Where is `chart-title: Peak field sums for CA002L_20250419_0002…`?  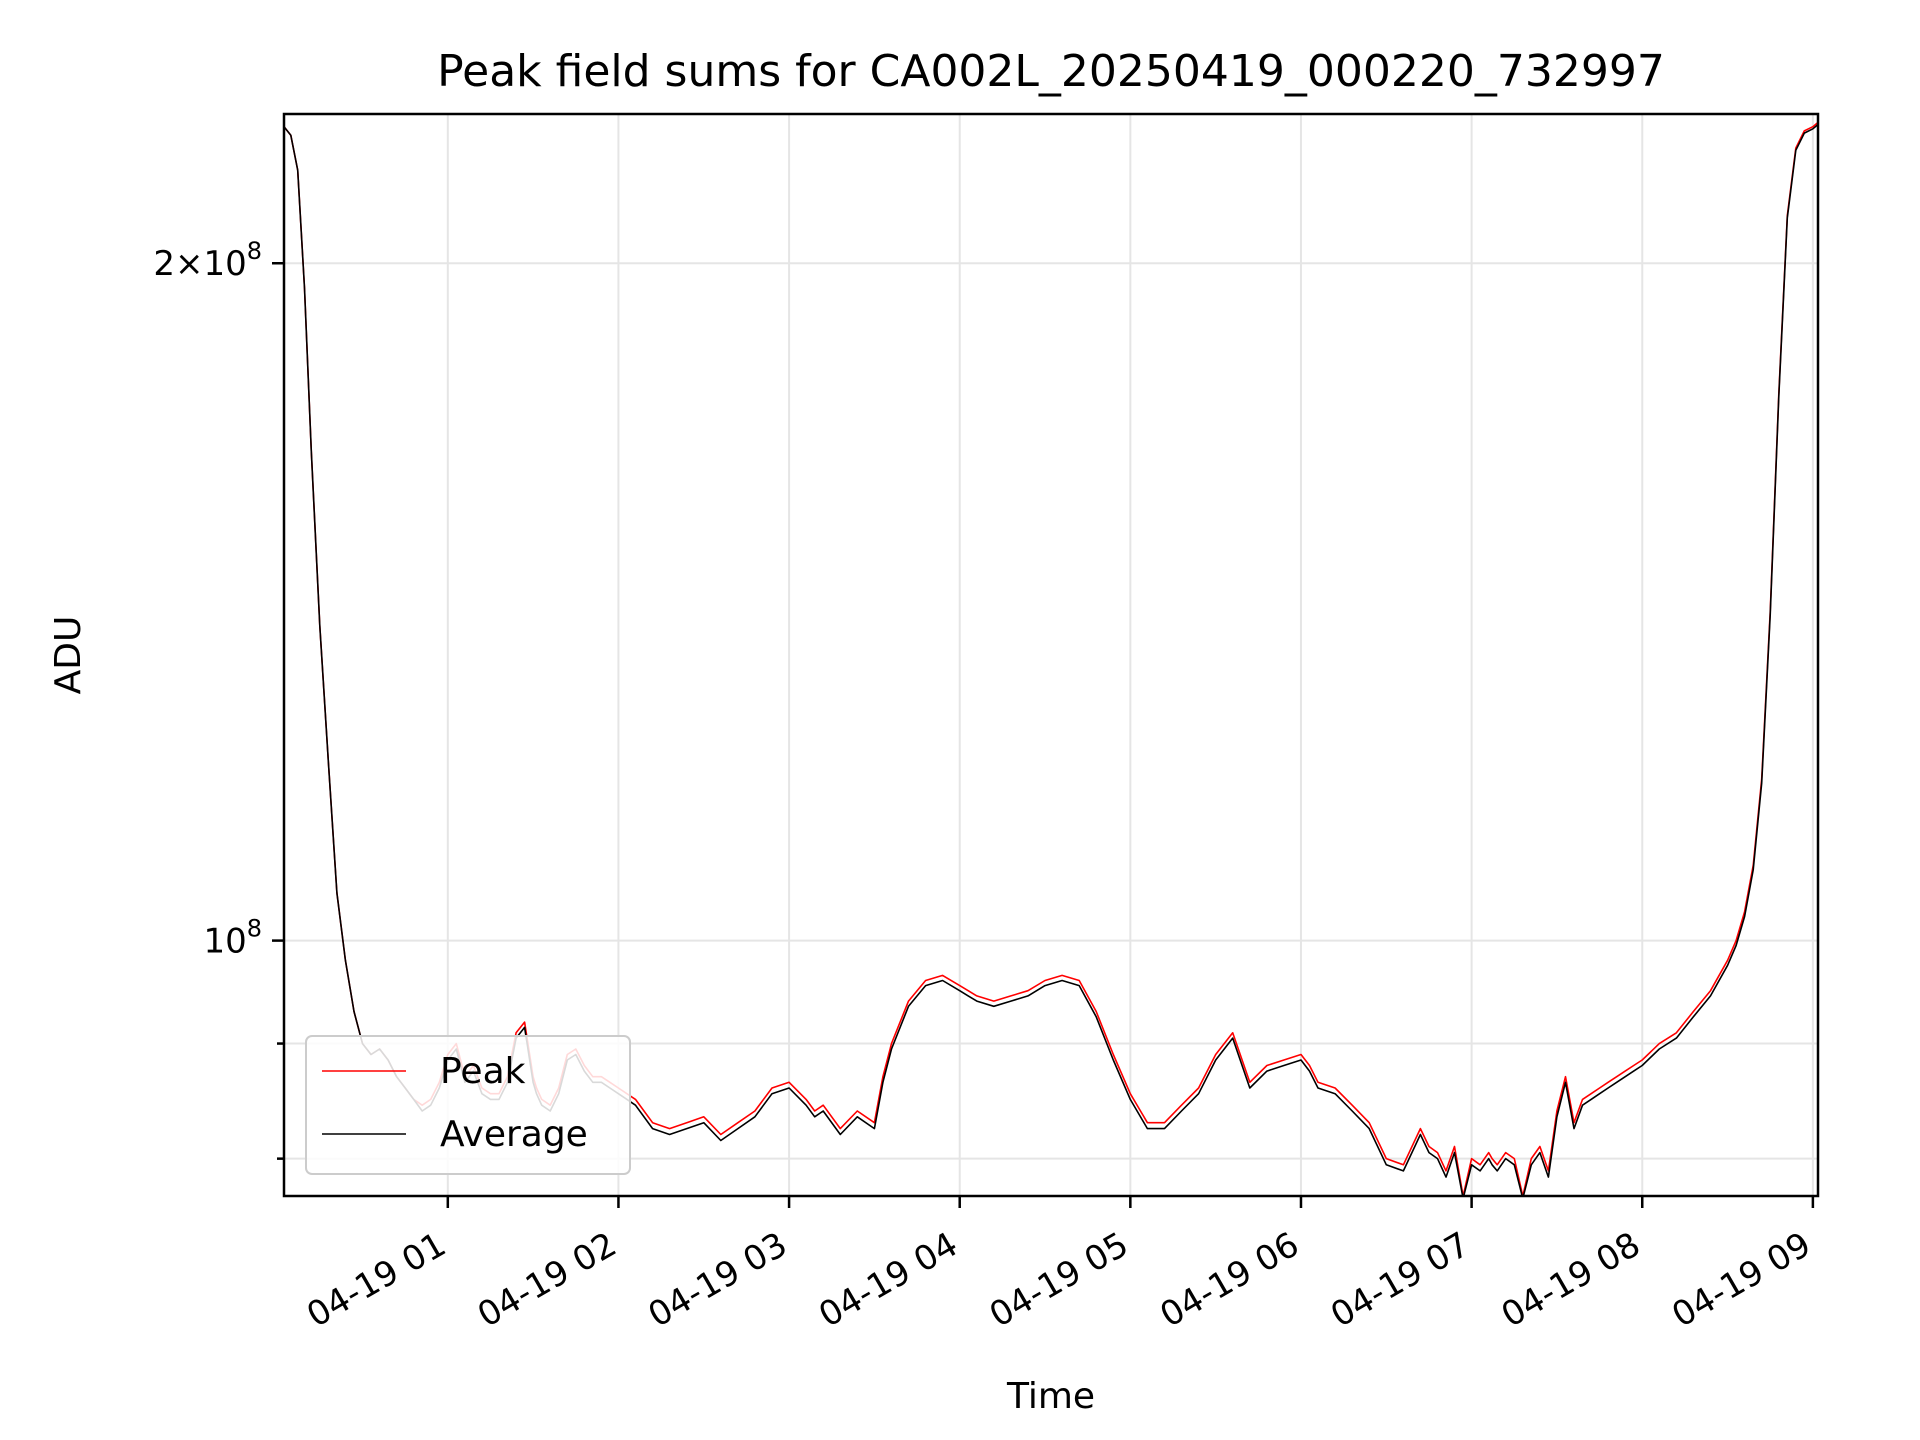
chart-title: Peak field sums for CA002L_20250419_0002… is located at coordinates (1051, 71).